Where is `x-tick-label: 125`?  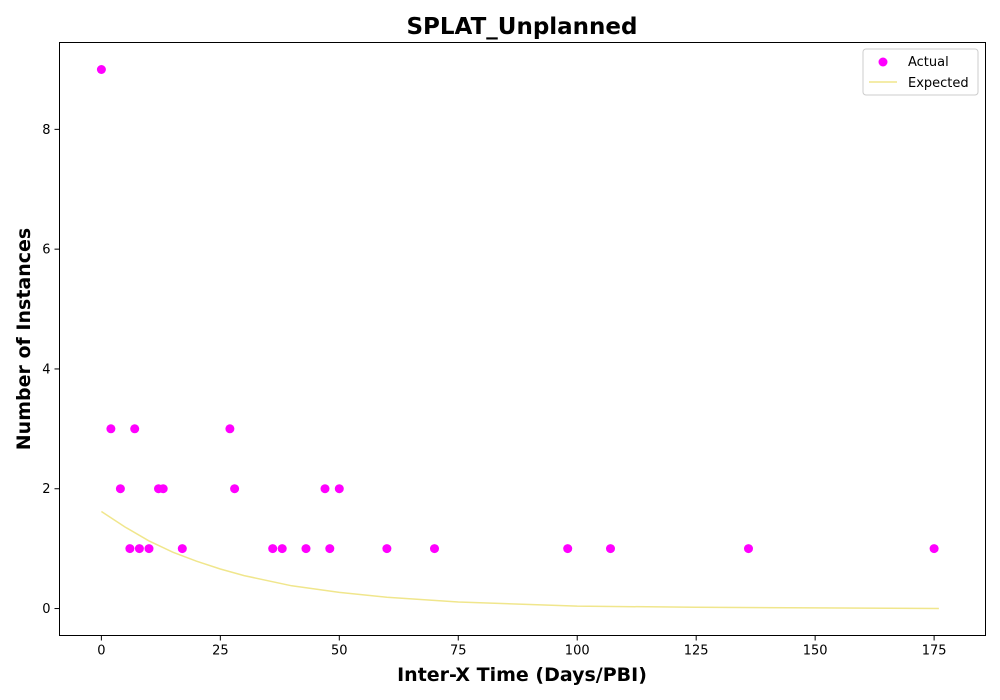 x-tick-label: 125 is located at coordinates (696, 651).